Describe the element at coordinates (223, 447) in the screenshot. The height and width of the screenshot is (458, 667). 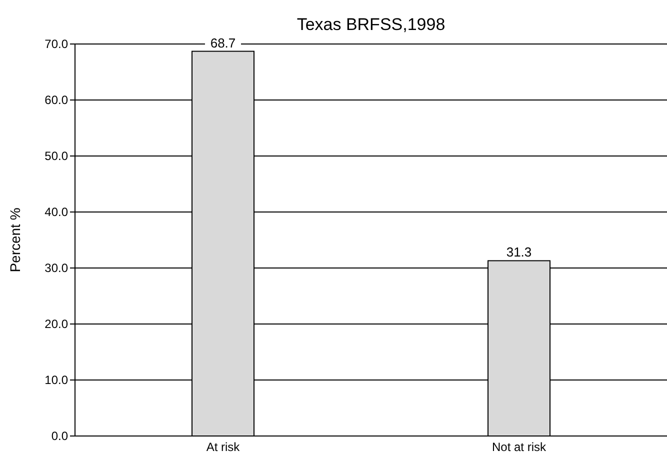
I see `x-tick-label: At risk` at that location.